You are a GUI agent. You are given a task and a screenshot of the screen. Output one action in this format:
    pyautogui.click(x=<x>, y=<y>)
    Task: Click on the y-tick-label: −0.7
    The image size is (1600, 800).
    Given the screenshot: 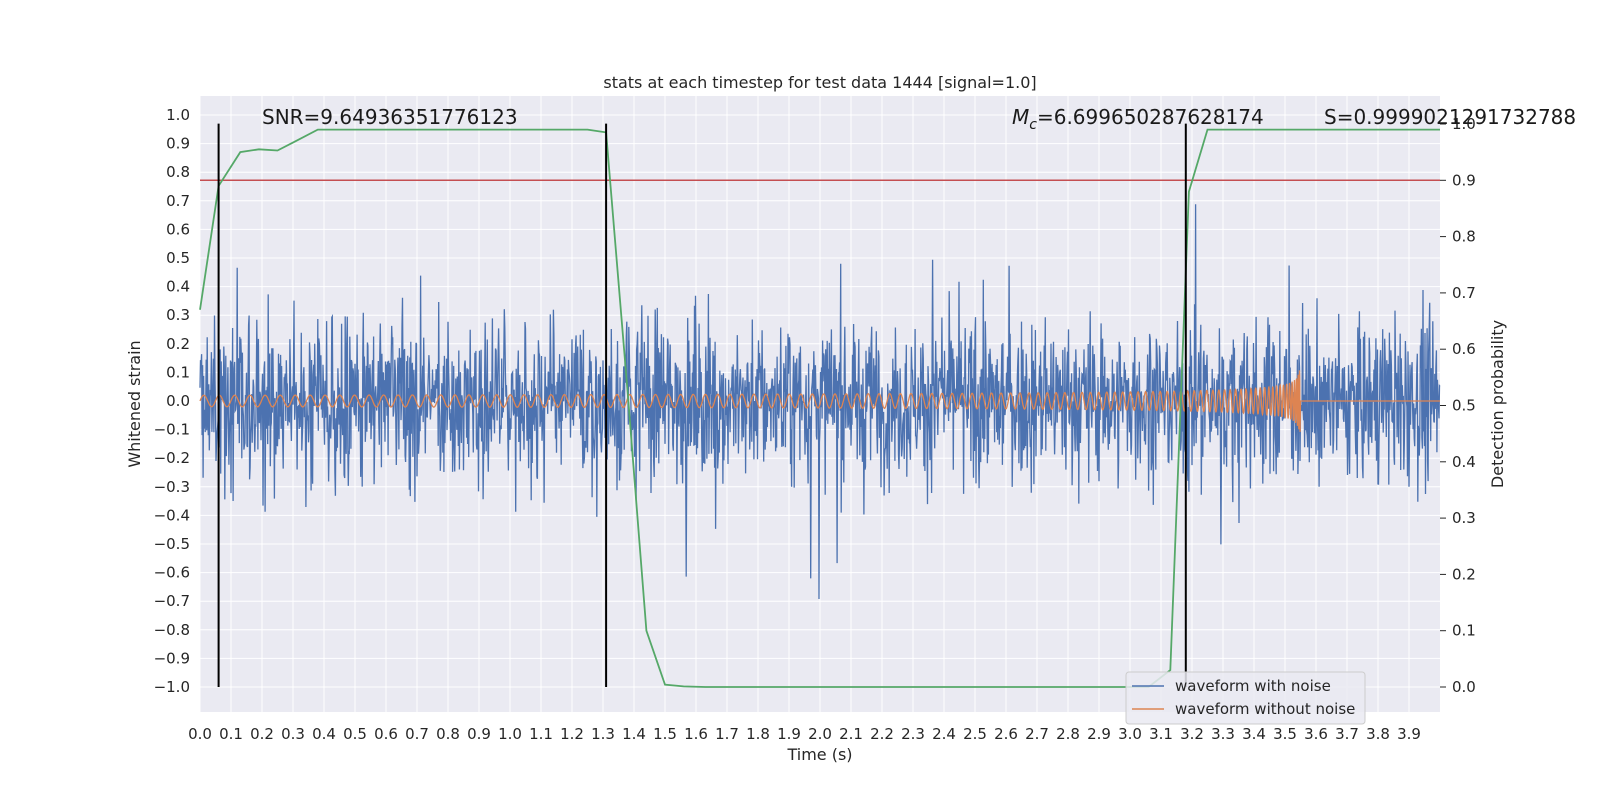 What is the action you would take?
    pyautogui.click(x=172, y=601)
    